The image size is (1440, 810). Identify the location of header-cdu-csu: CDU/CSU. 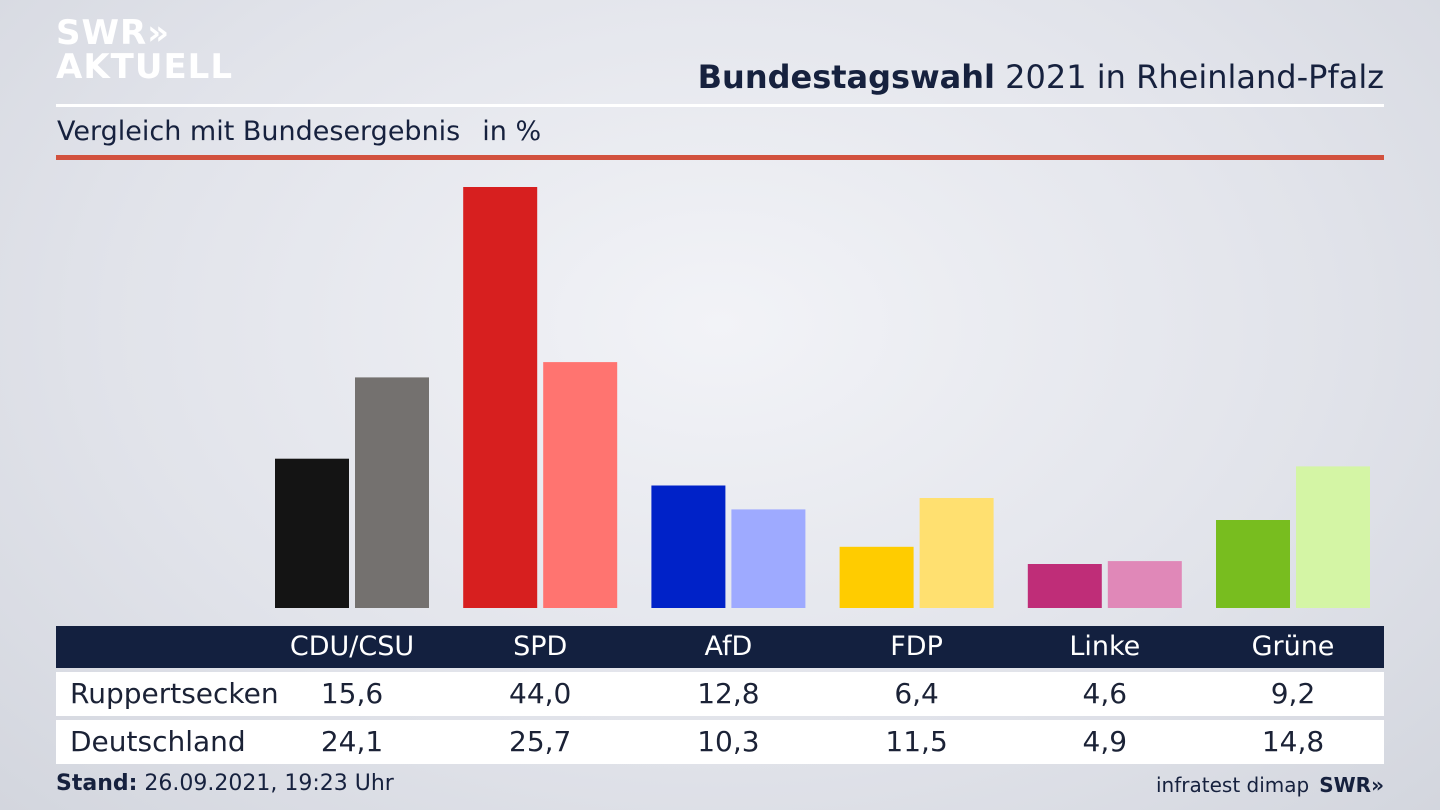
(352, 646).